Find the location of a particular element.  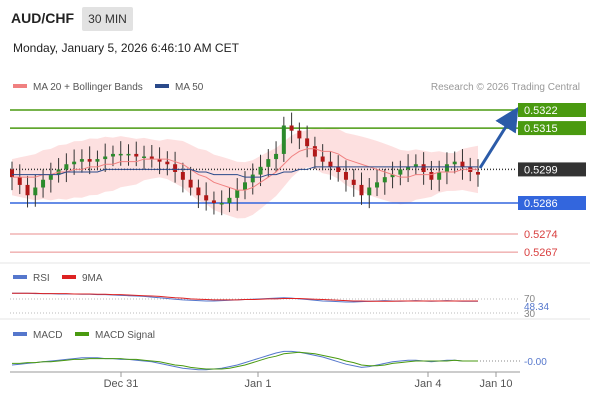

price-level-label: 0.5299 is located at coordinates (541, 170).